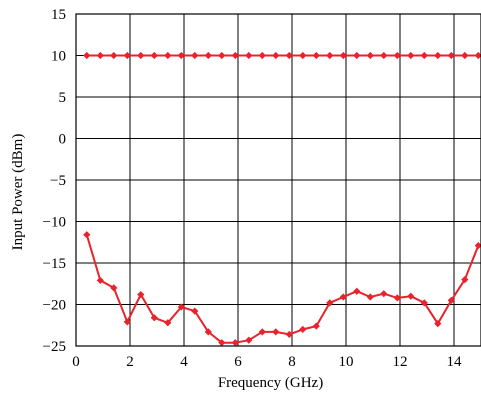  I want to click on y-tick-label: −15, so click(54, 264).